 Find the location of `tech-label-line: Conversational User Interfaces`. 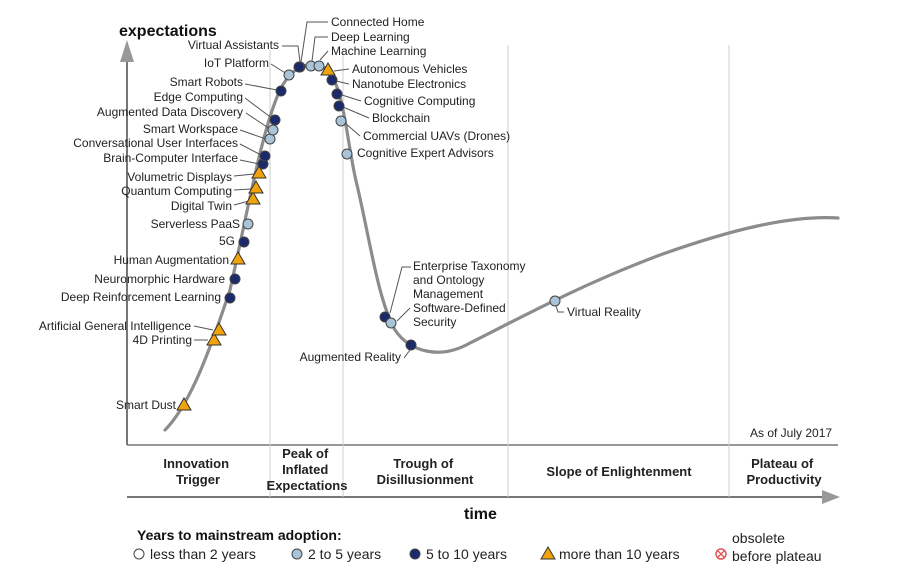

tech-label-line: Conversational User Interfaces is located at coordinates (155, 143).